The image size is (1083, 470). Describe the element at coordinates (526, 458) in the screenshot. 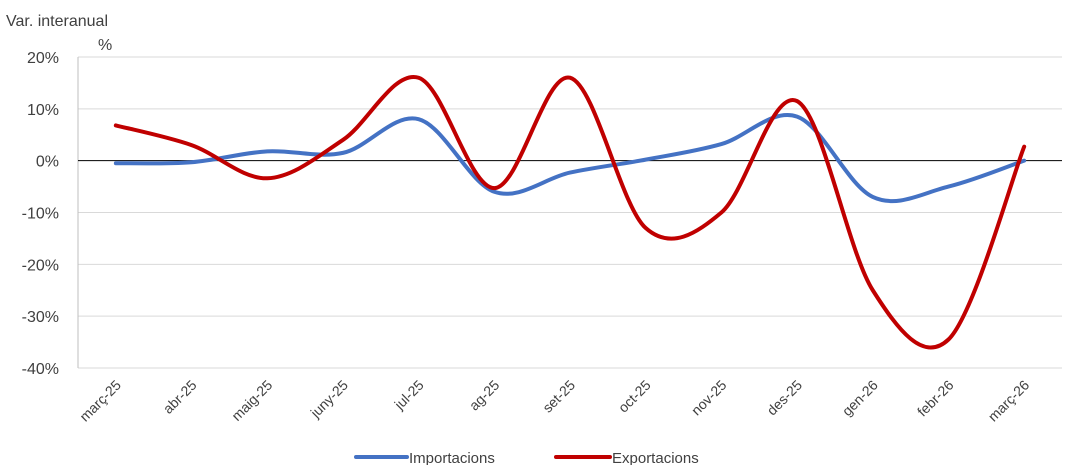

I see `legend: Importacions Exportacions` at that location.